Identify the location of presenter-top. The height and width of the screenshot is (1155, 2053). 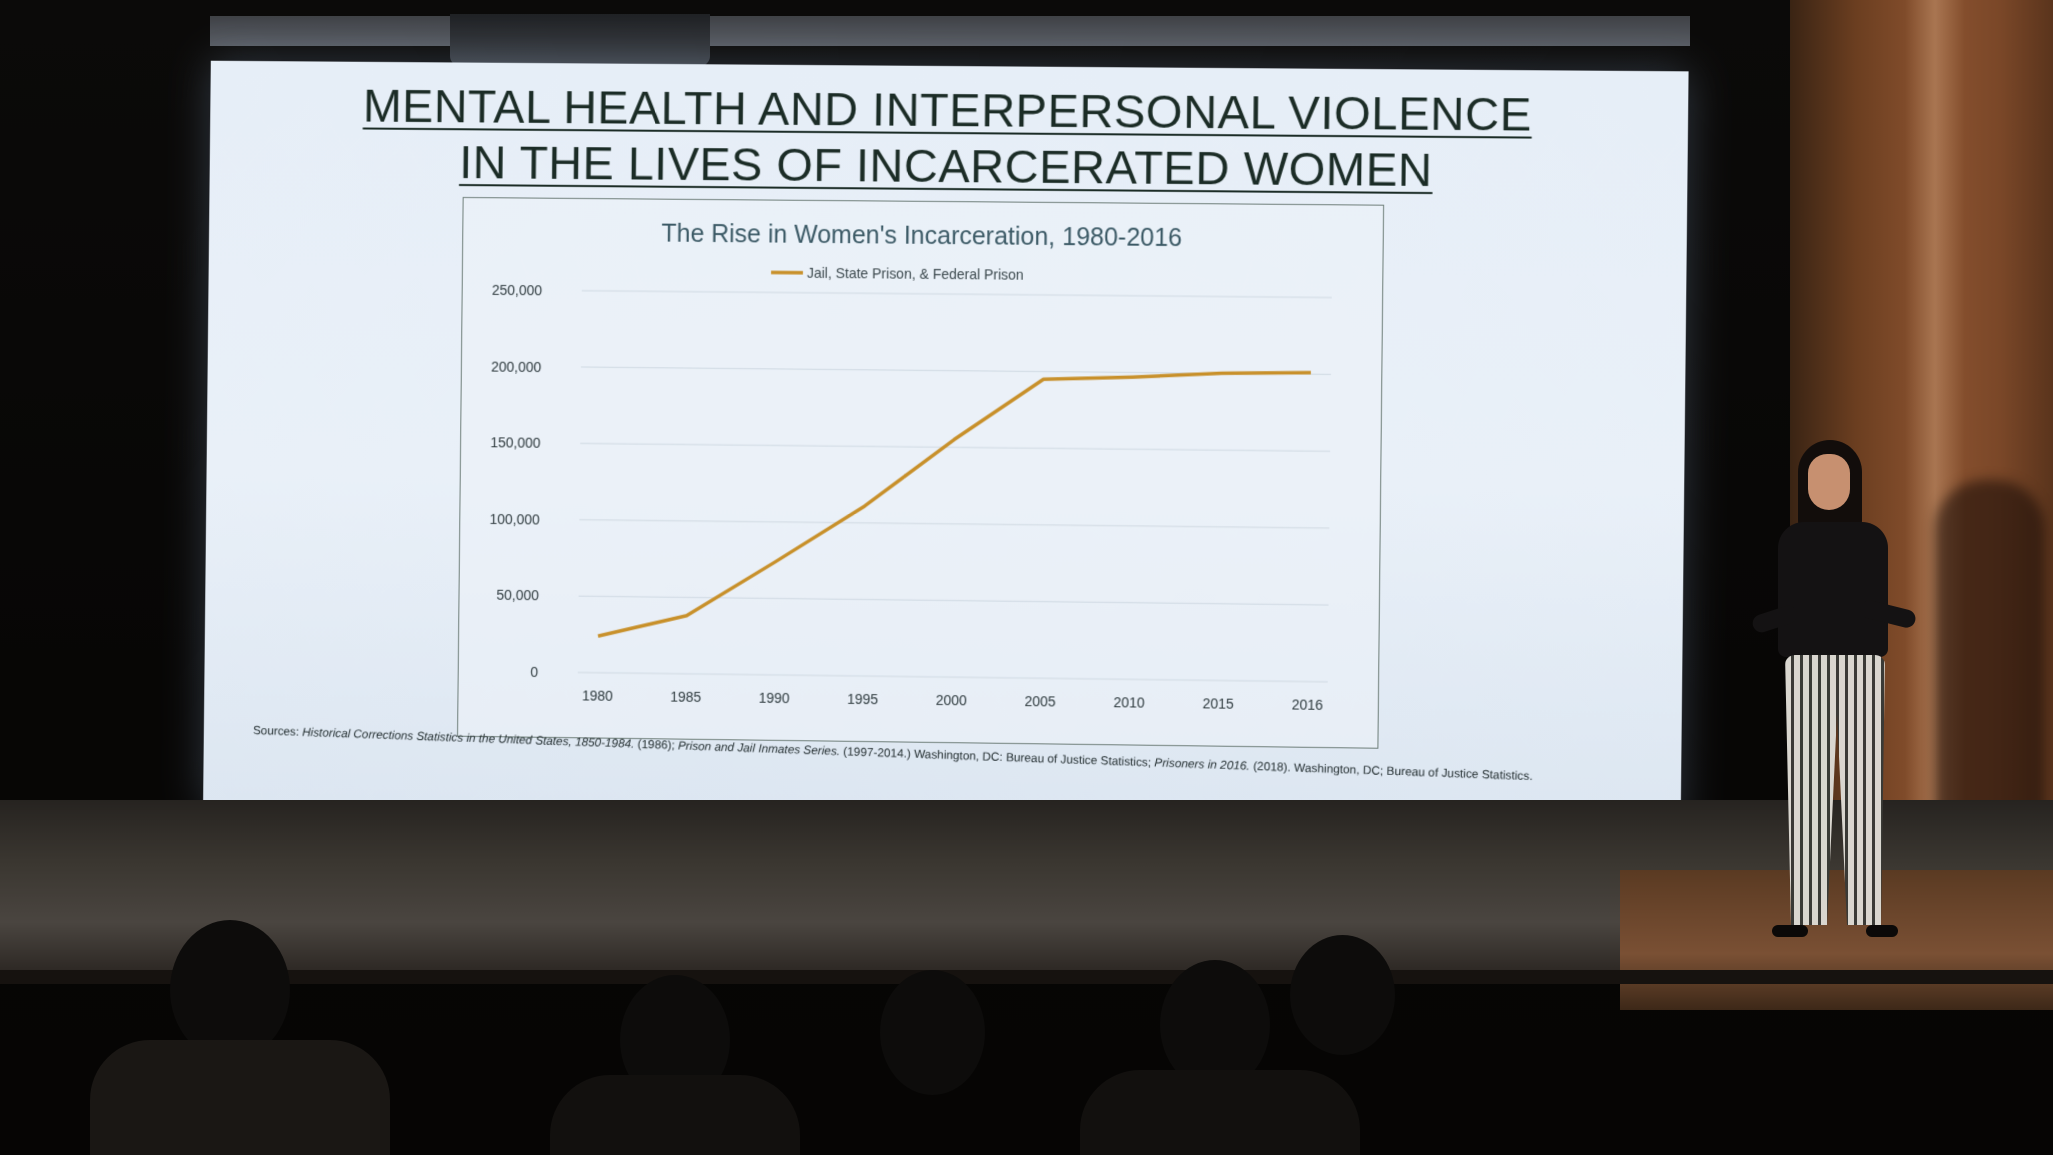
(1833, 589).